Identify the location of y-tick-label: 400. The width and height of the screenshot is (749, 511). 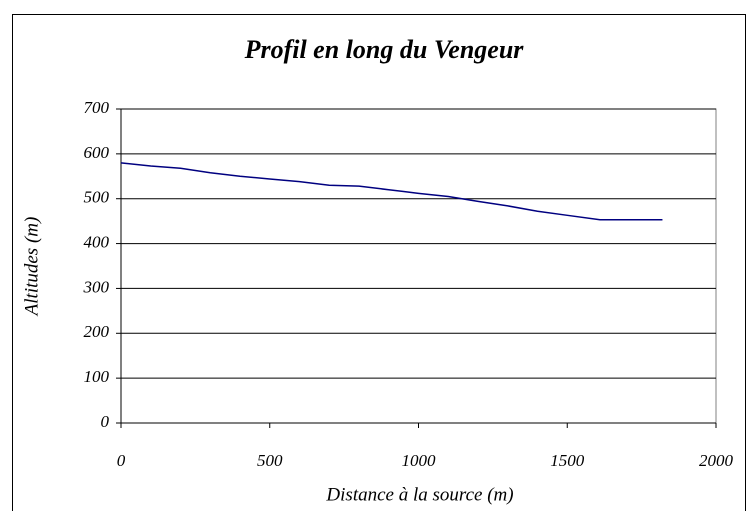
(97, 241).